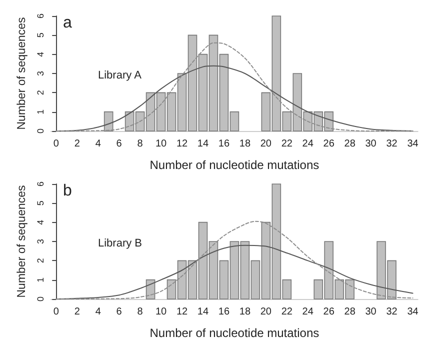 The width and height of the screenshot is (432, 355). Describe the element at coordinates (67, 23) in the screenshot. I see `chart-title: a` at that location.